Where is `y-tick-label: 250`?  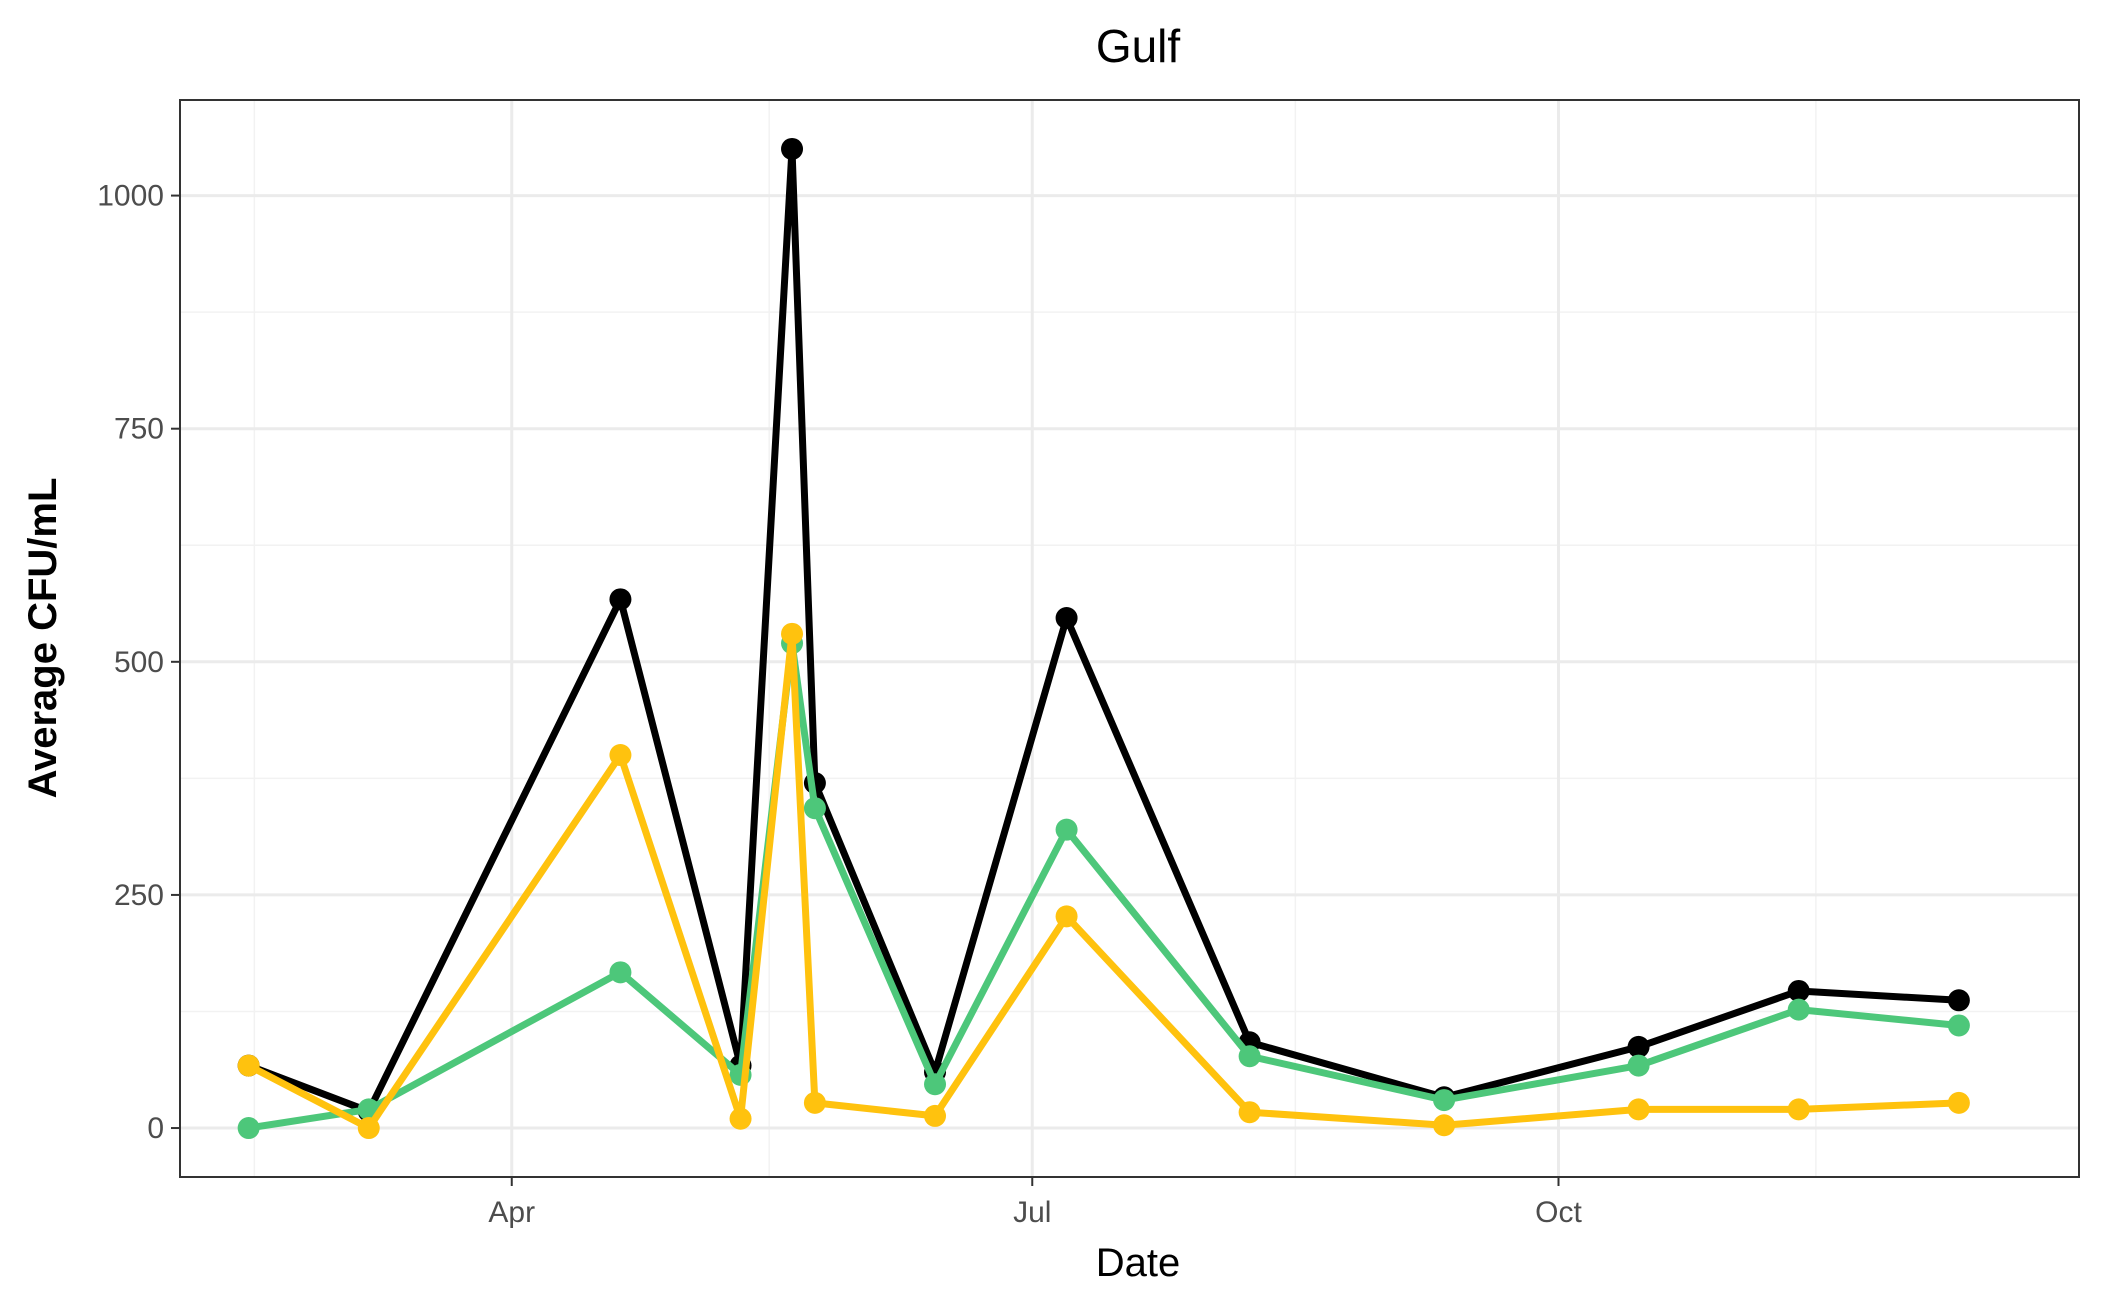 y-tick-label: 250 is located at coordinates (139, 895).